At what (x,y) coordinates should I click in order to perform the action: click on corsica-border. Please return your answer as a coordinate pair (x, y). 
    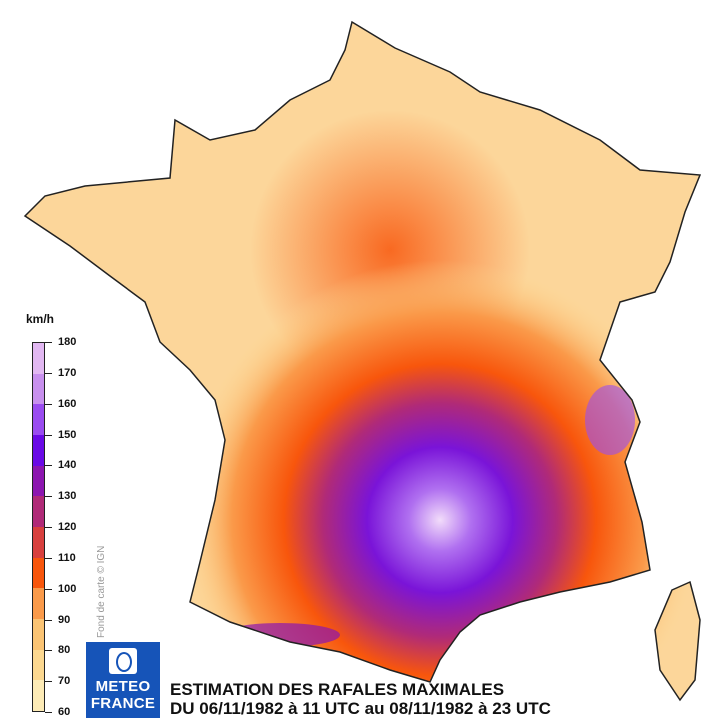
    Looking at the image, I should click on (677, 641).